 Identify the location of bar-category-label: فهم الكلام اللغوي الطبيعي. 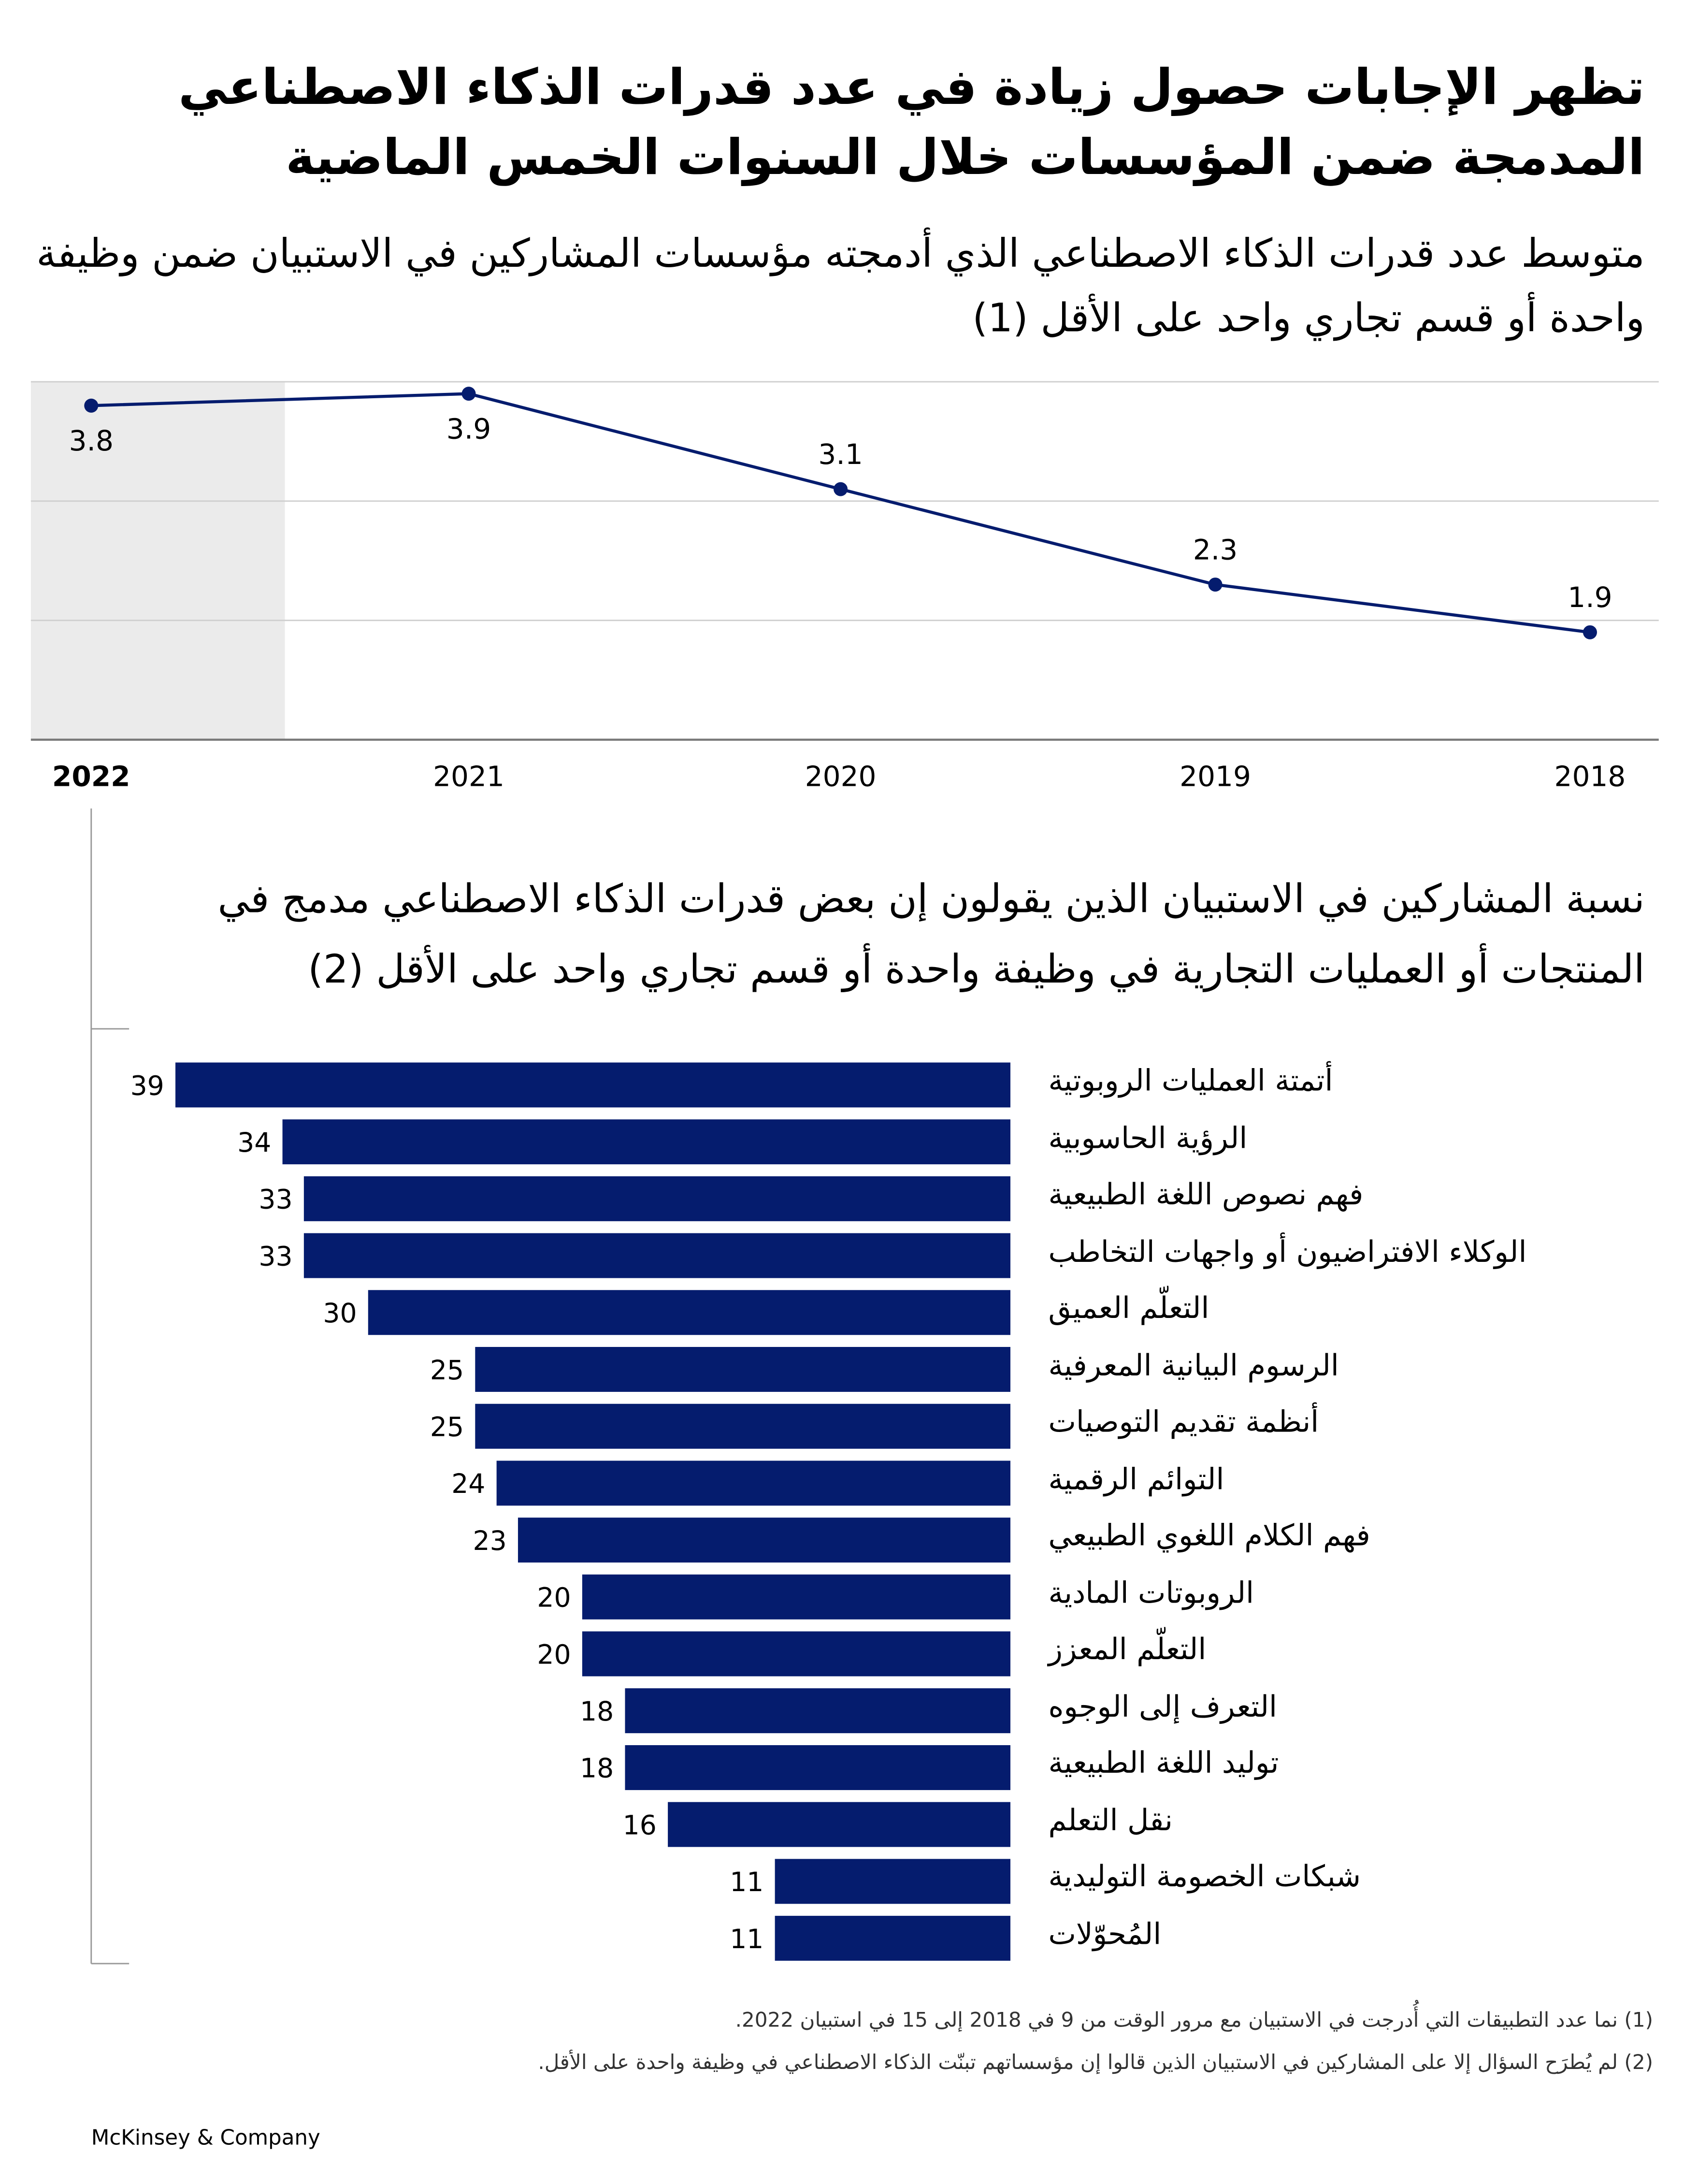
(1209, 1536).